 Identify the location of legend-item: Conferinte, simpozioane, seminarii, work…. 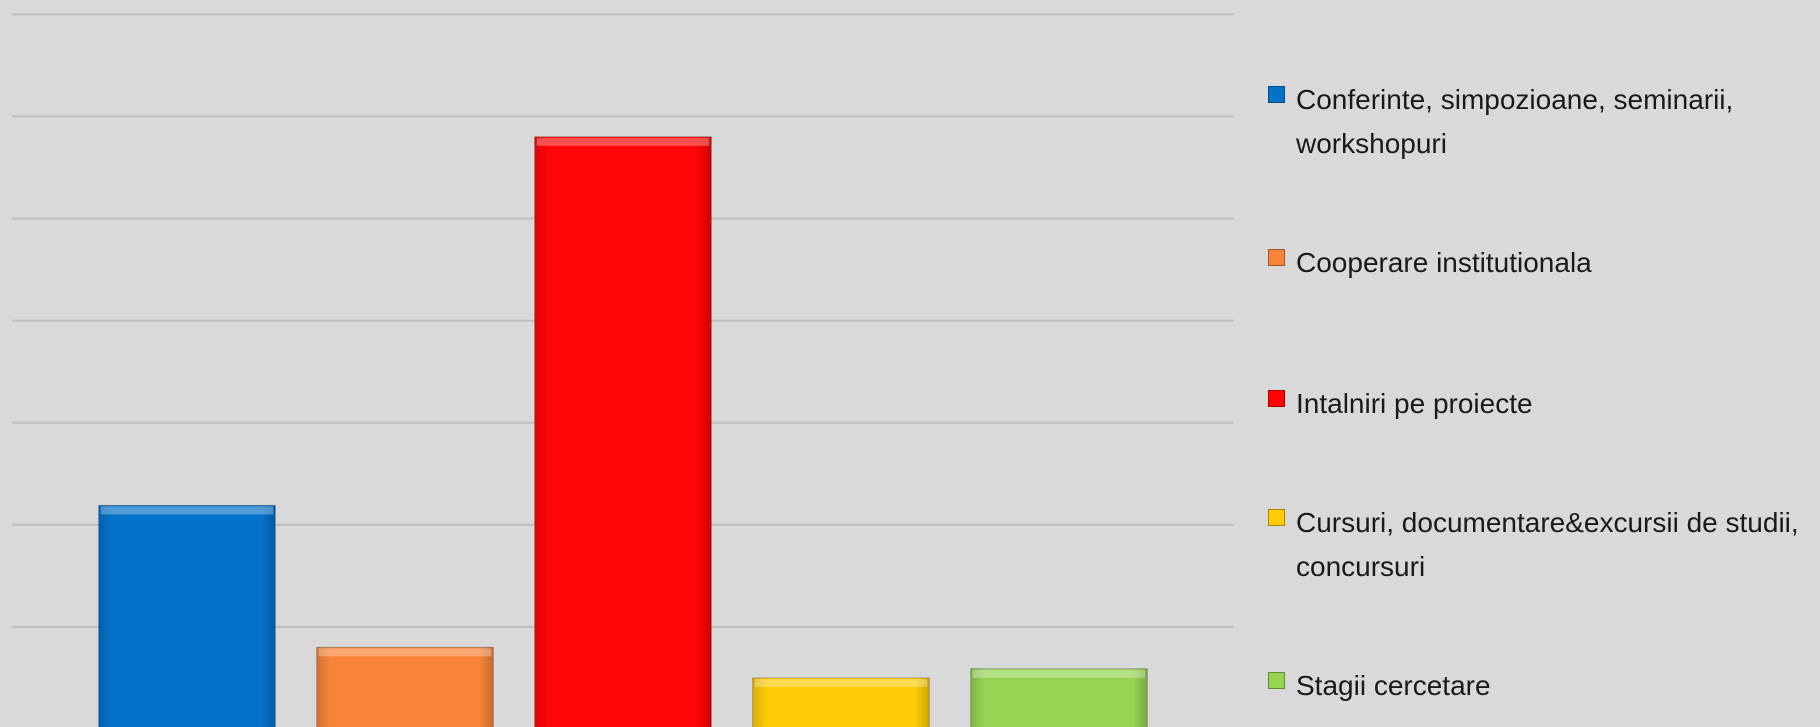
(1543, 122).